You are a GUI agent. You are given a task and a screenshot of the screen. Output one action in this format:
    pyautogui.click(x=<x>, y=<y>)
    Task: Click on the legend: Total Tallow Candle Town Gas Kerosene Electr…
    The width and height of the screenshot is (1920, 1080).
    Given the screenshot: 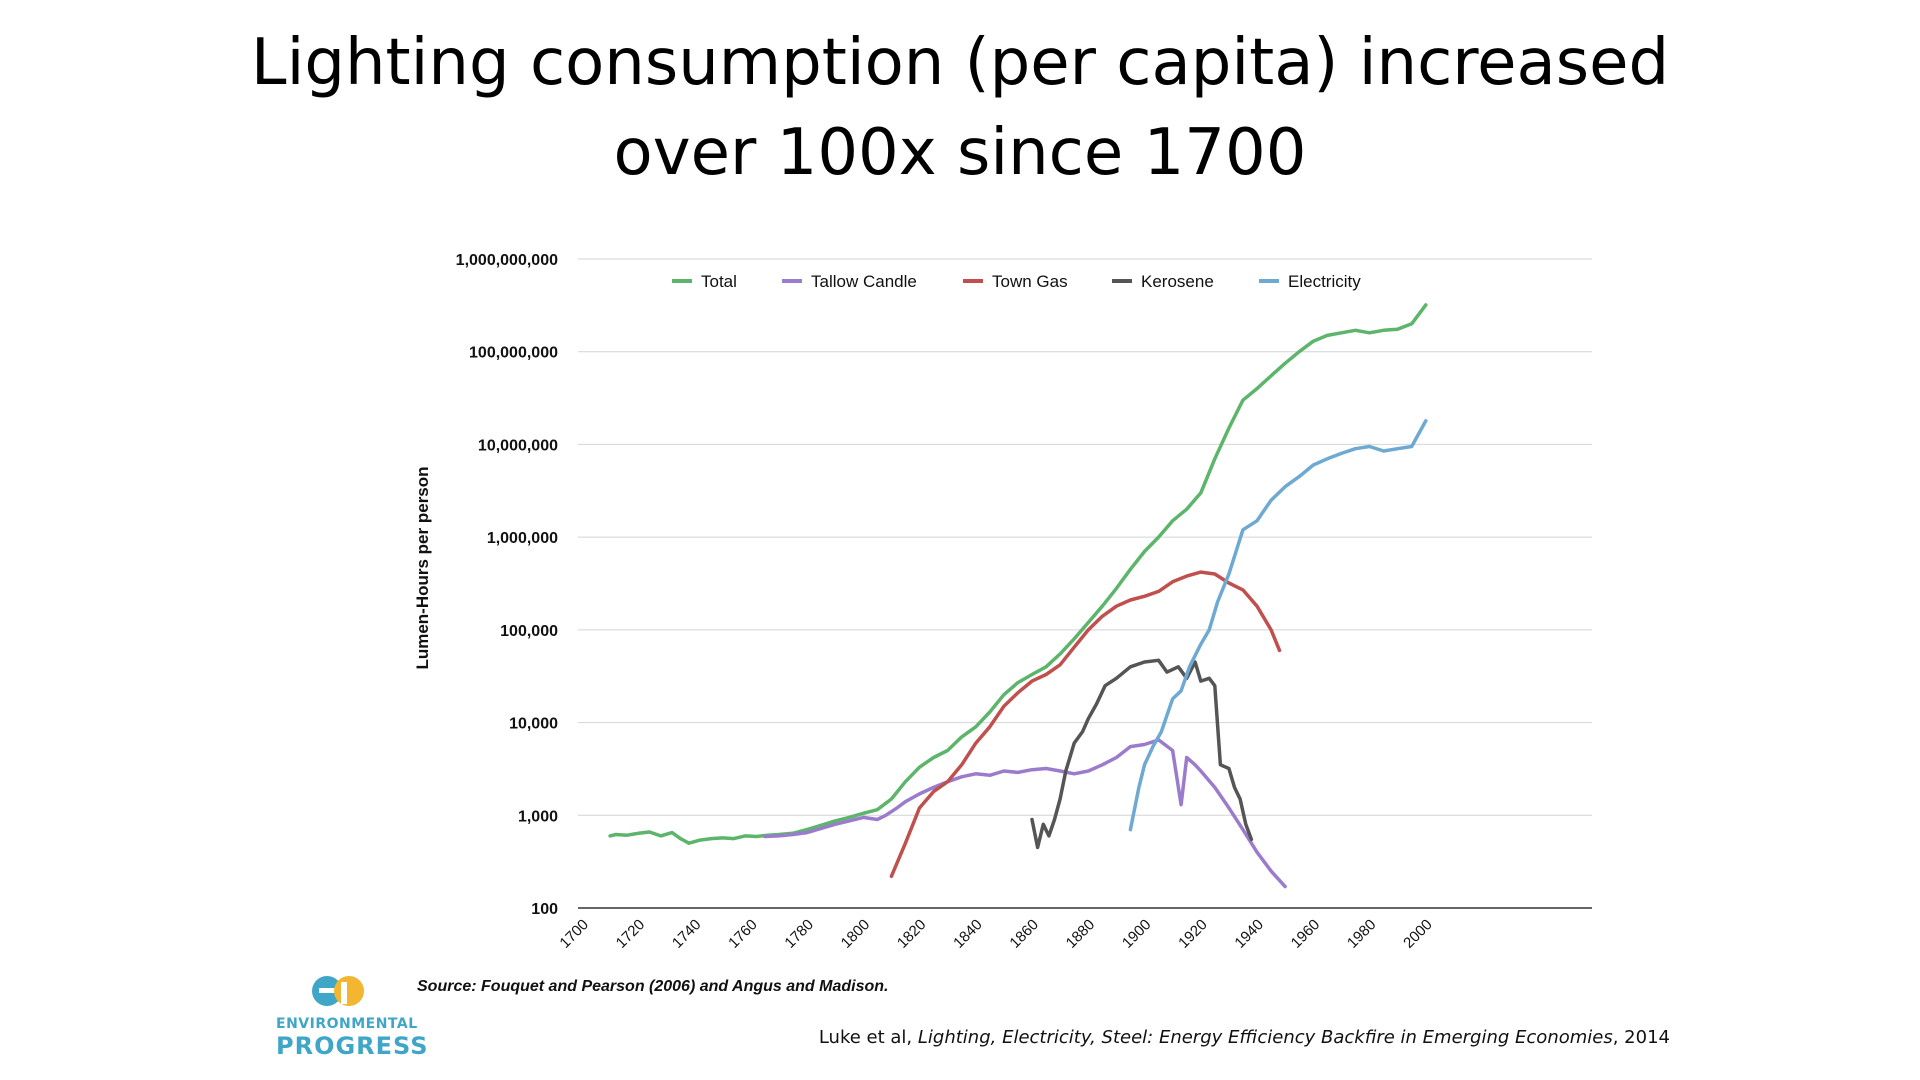 What is the action you would take?
    pyautogui.click(x=1016, y=281)
    